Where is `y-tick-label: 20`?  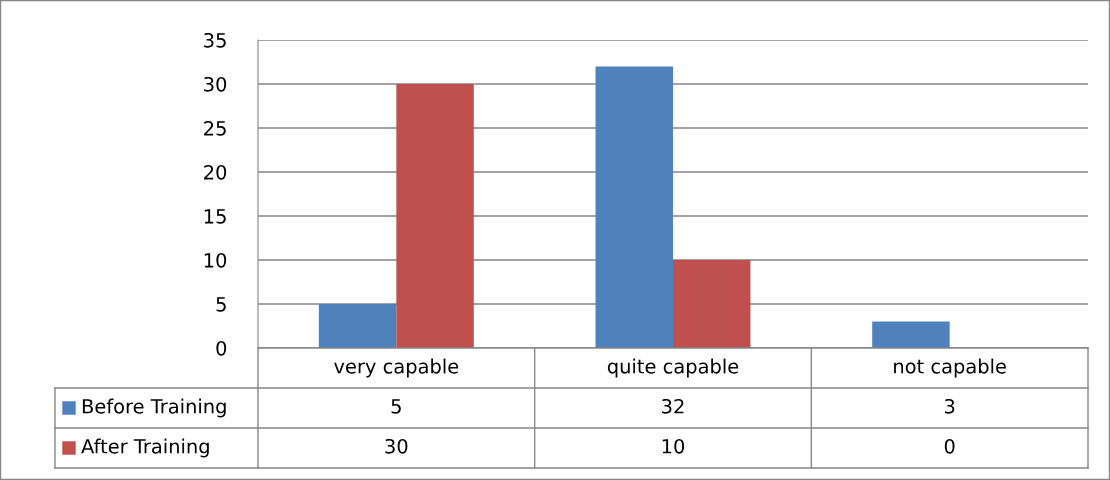
y-tick-label: 20 is located at coordinates (215, 172).